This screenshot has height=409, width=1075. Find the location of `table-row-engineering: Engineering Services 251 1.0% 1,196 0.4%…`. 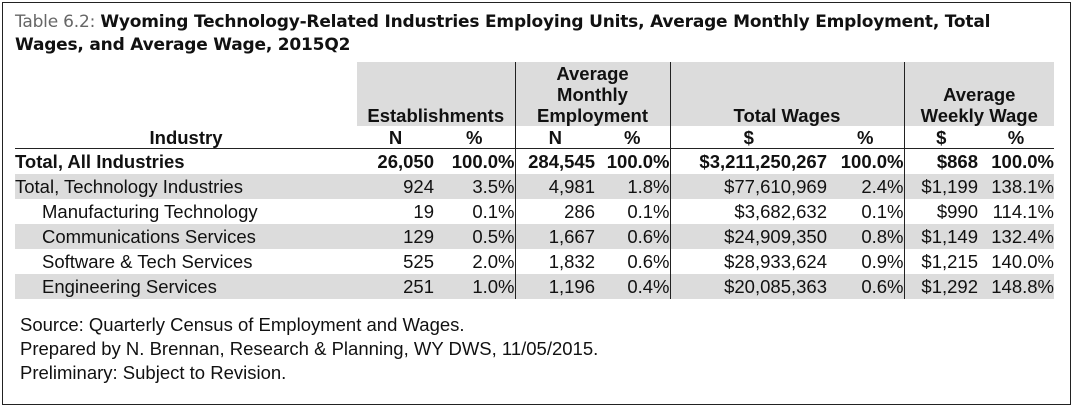

table-row-engineering: Engineering Services 251 1.0% 1,196 0.4%… is located at coordinates (534, 286).